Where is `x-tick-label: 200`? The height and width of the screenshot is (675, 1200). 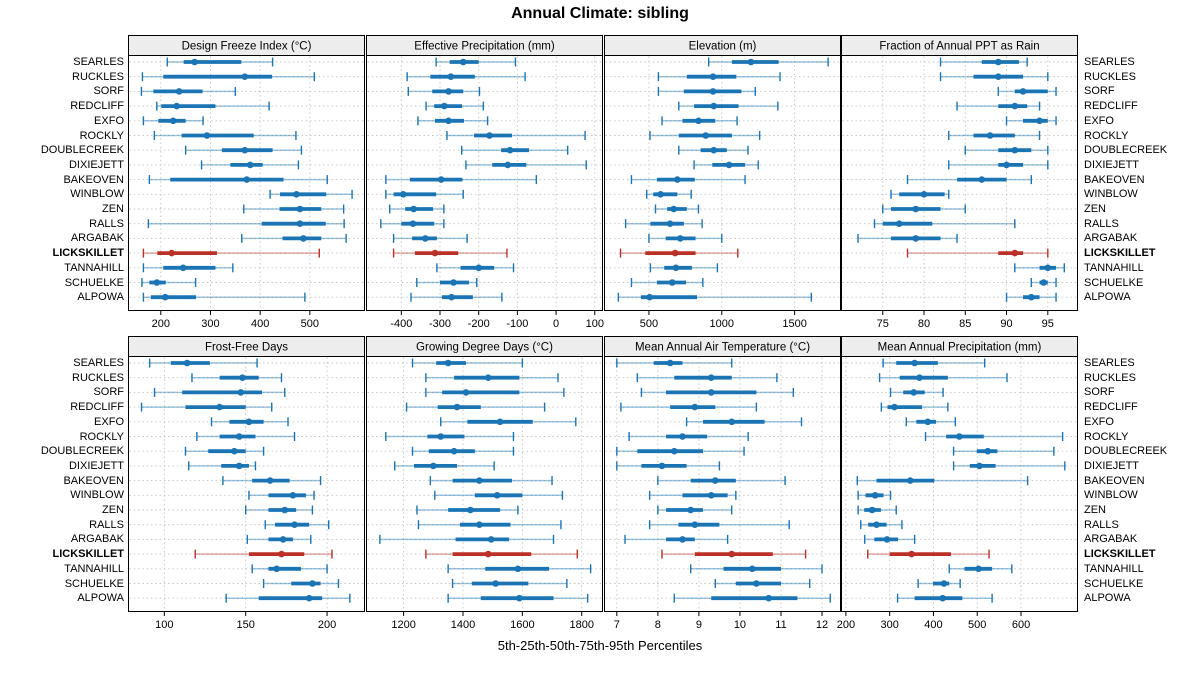
x-tick-label: 200 is located at coordinates (161, 324).